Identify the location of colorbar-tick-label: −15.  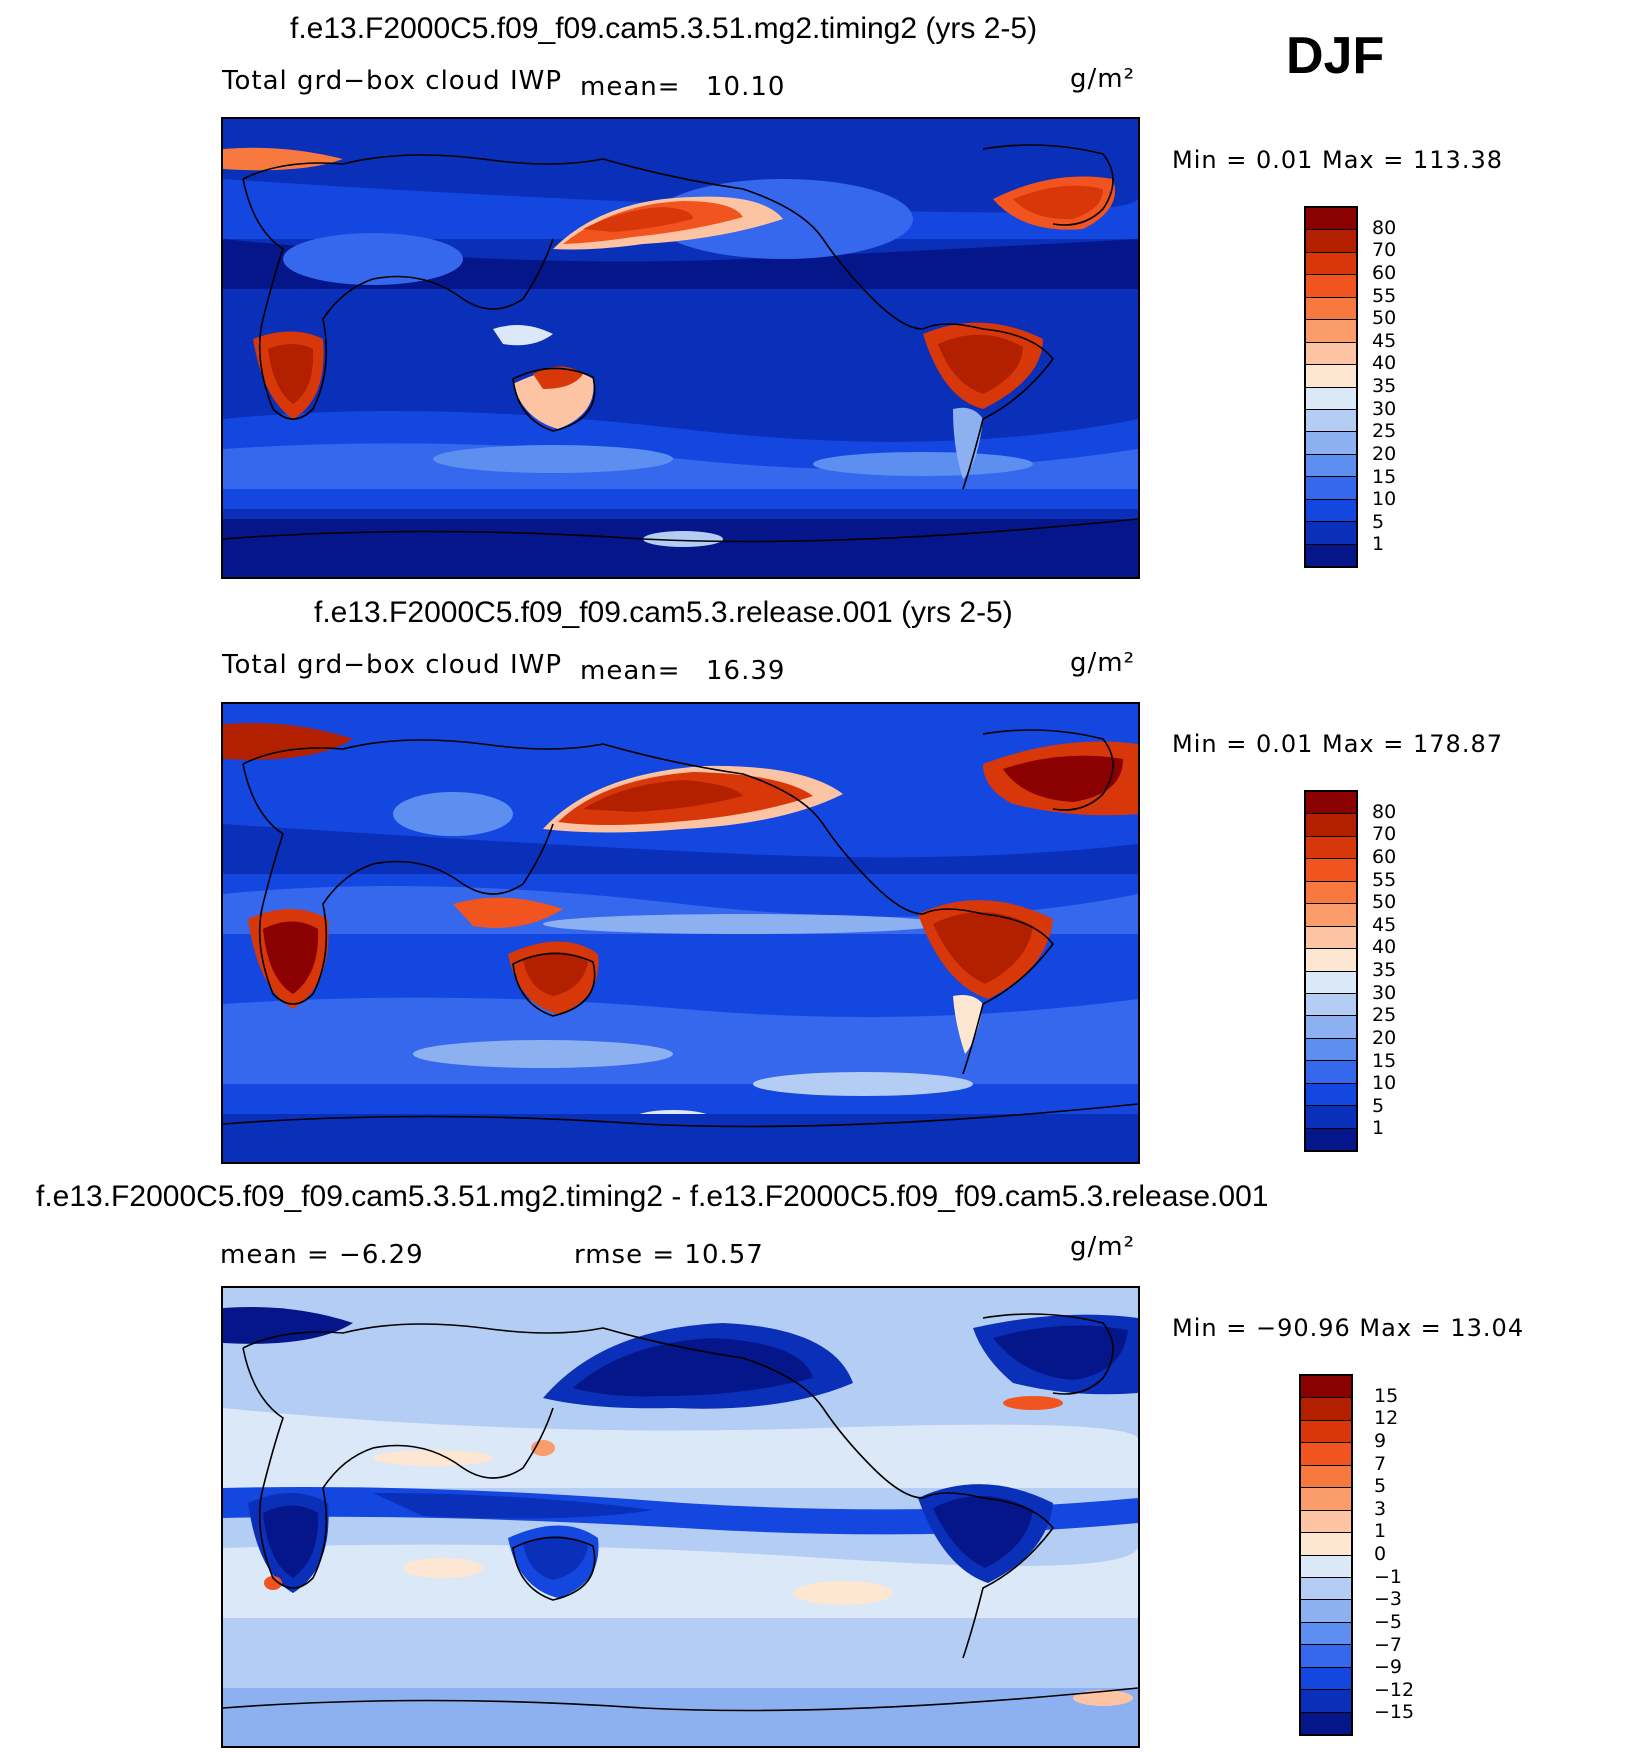
(1394, 1712).